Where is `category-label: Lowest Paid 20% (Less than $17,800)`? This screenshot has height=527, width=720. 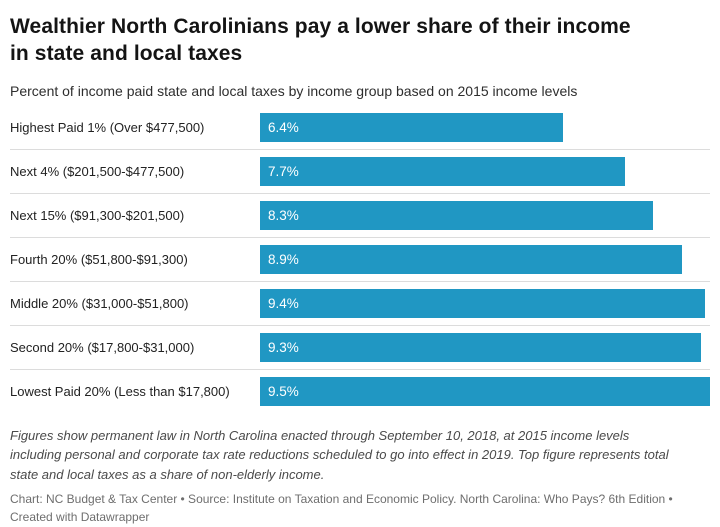
category-label: Lowest Paid 20% (Less than $17,800) is located at coordinates (120, 392).